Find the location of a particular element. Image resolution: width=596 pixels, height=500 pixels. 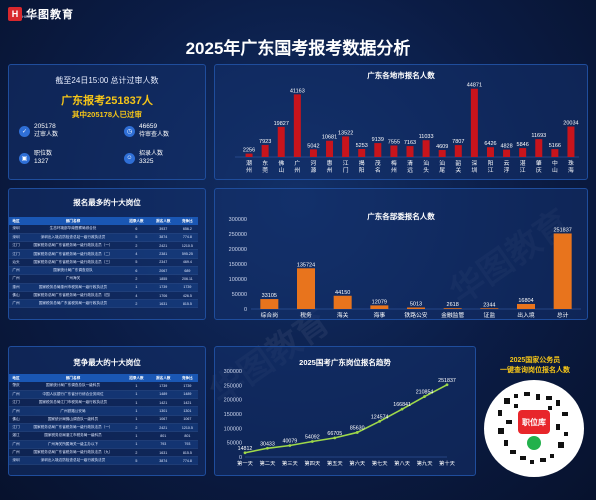

table-cell: 793 is located at coordinates (187, 444).